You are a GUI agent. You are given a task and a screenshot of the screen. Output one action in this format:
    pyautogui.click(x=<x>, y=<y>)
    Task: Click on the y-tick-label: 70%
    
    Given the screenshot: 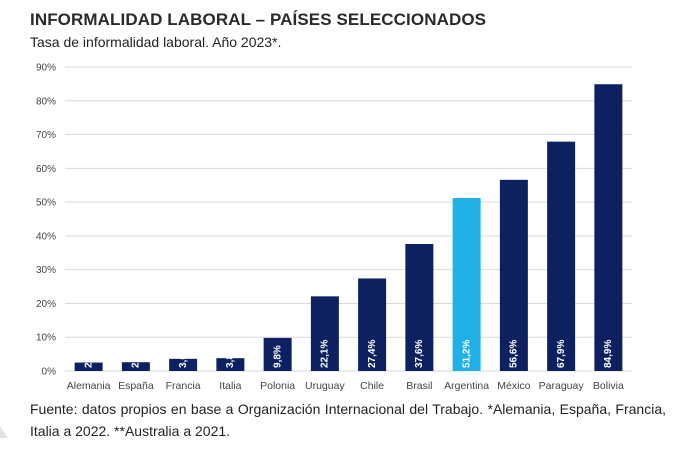 What is the action you would take?
    pyautogui.click(x=46, y=135)
    